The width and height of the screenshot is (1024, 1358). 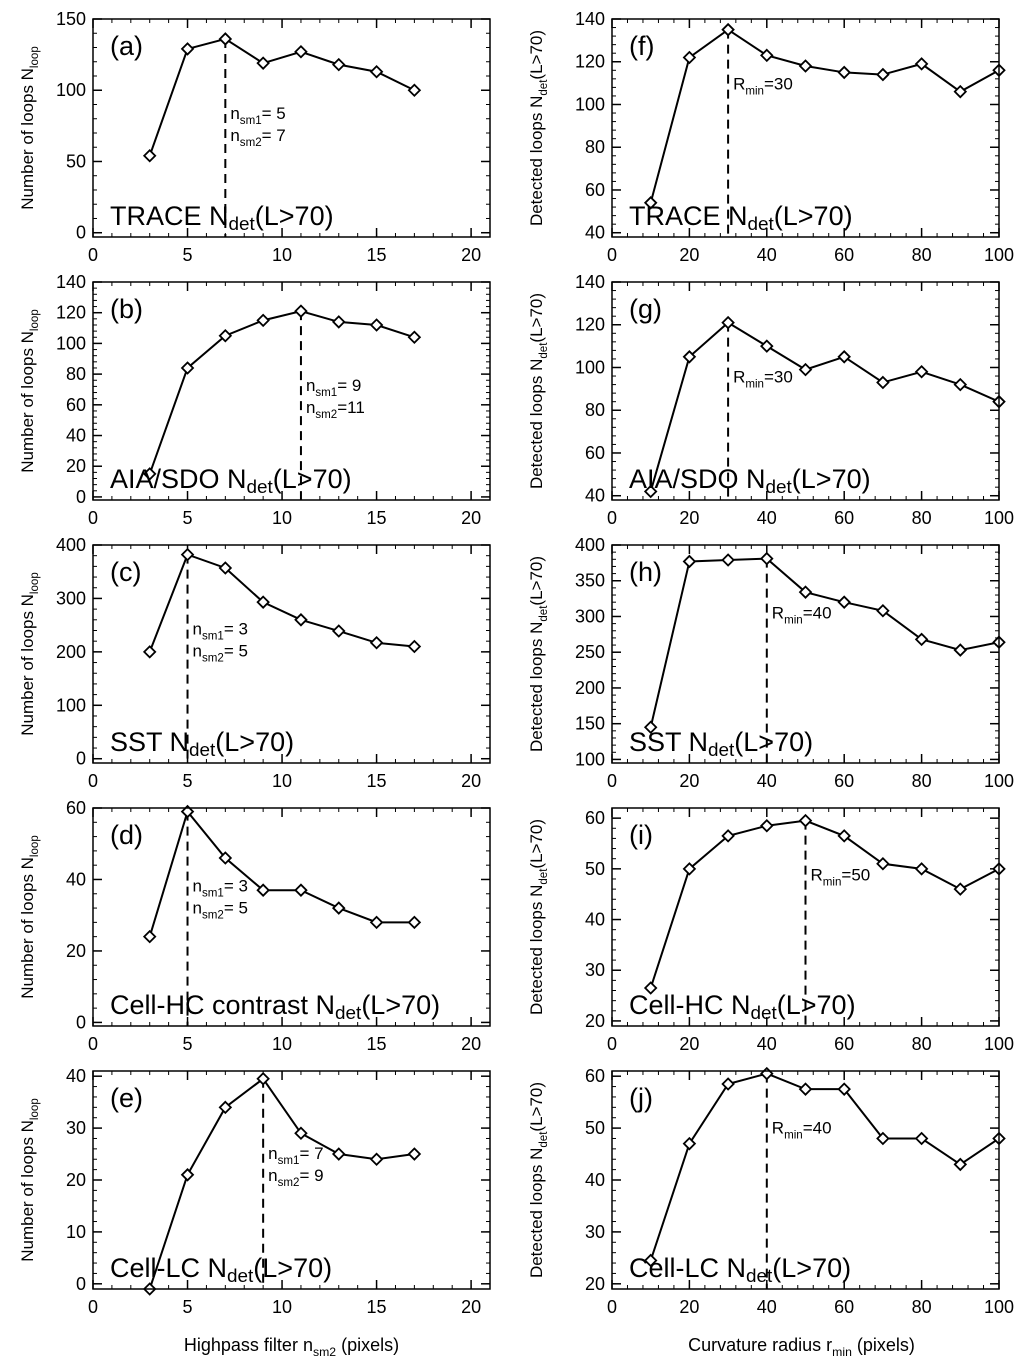 What do you see at coordinates (590, 616) in the screenshot?
I see `y-tick-label: 300` at bounding box center [590, 616].